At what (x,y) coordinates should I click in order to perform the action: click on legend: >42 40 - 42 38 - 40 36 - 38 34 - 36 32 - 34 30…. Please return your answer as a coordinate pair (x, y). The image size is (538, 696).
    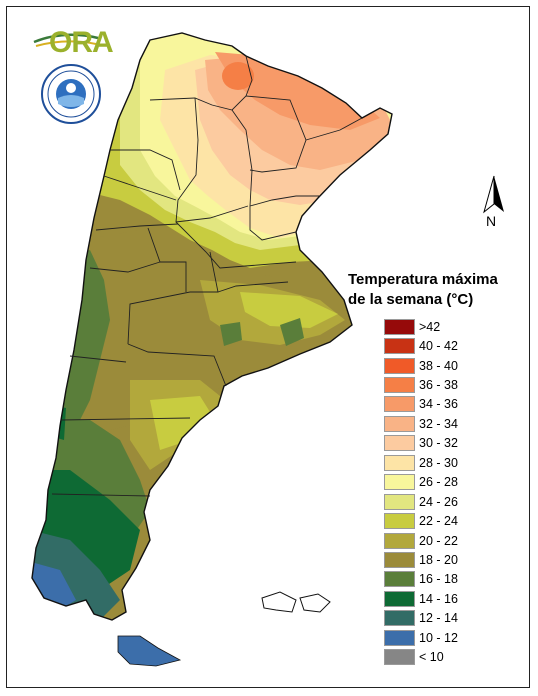
    Looking at the image, I should click on (454, 492).